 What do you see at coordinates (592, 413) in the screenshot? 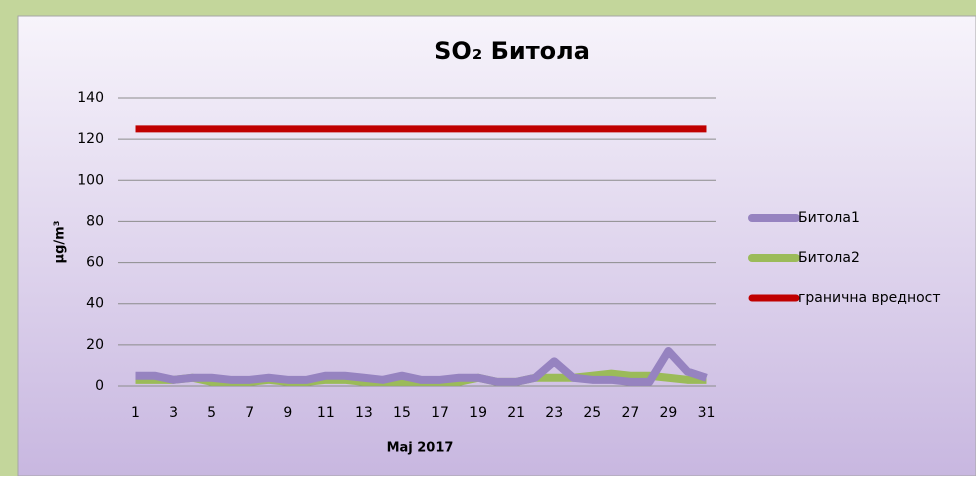
I see `x-tick-label: 25` at bounding box center [592, 413].